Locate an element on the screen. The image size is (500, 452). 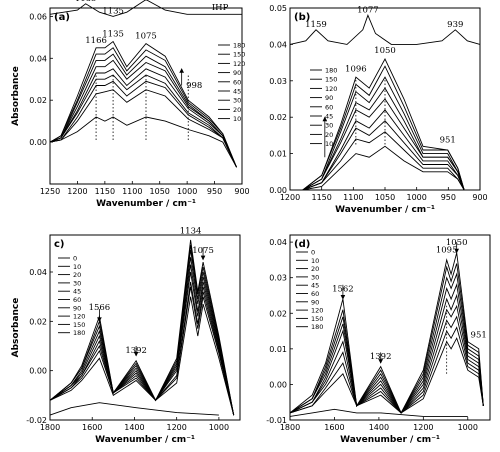
x-tick-label: 1800 is located at coordinates (50, 427).